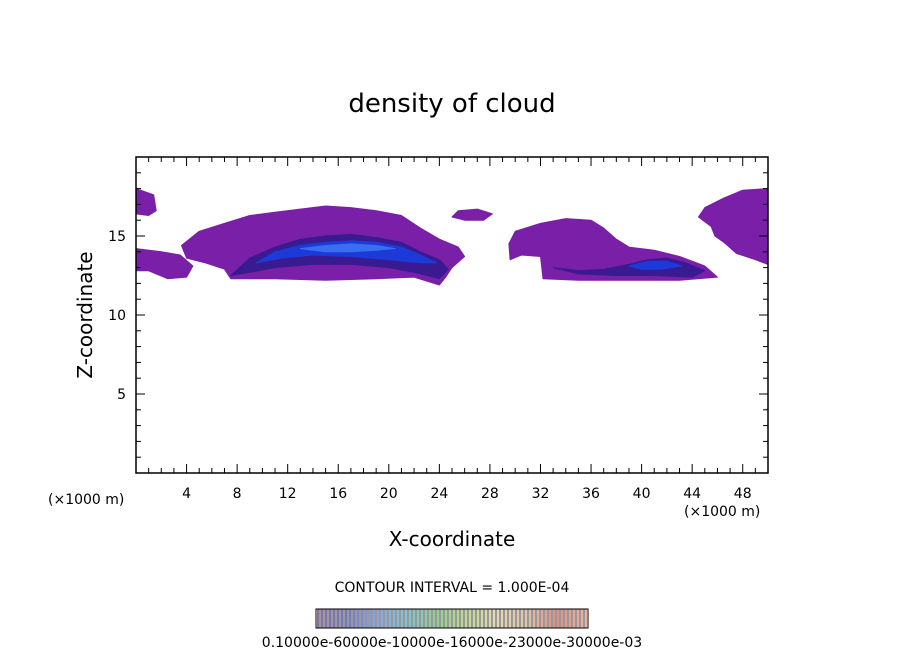  Describe the element at coordinates (692, 494) in the screenshot. I see `x-tick-label: 44` at that location.